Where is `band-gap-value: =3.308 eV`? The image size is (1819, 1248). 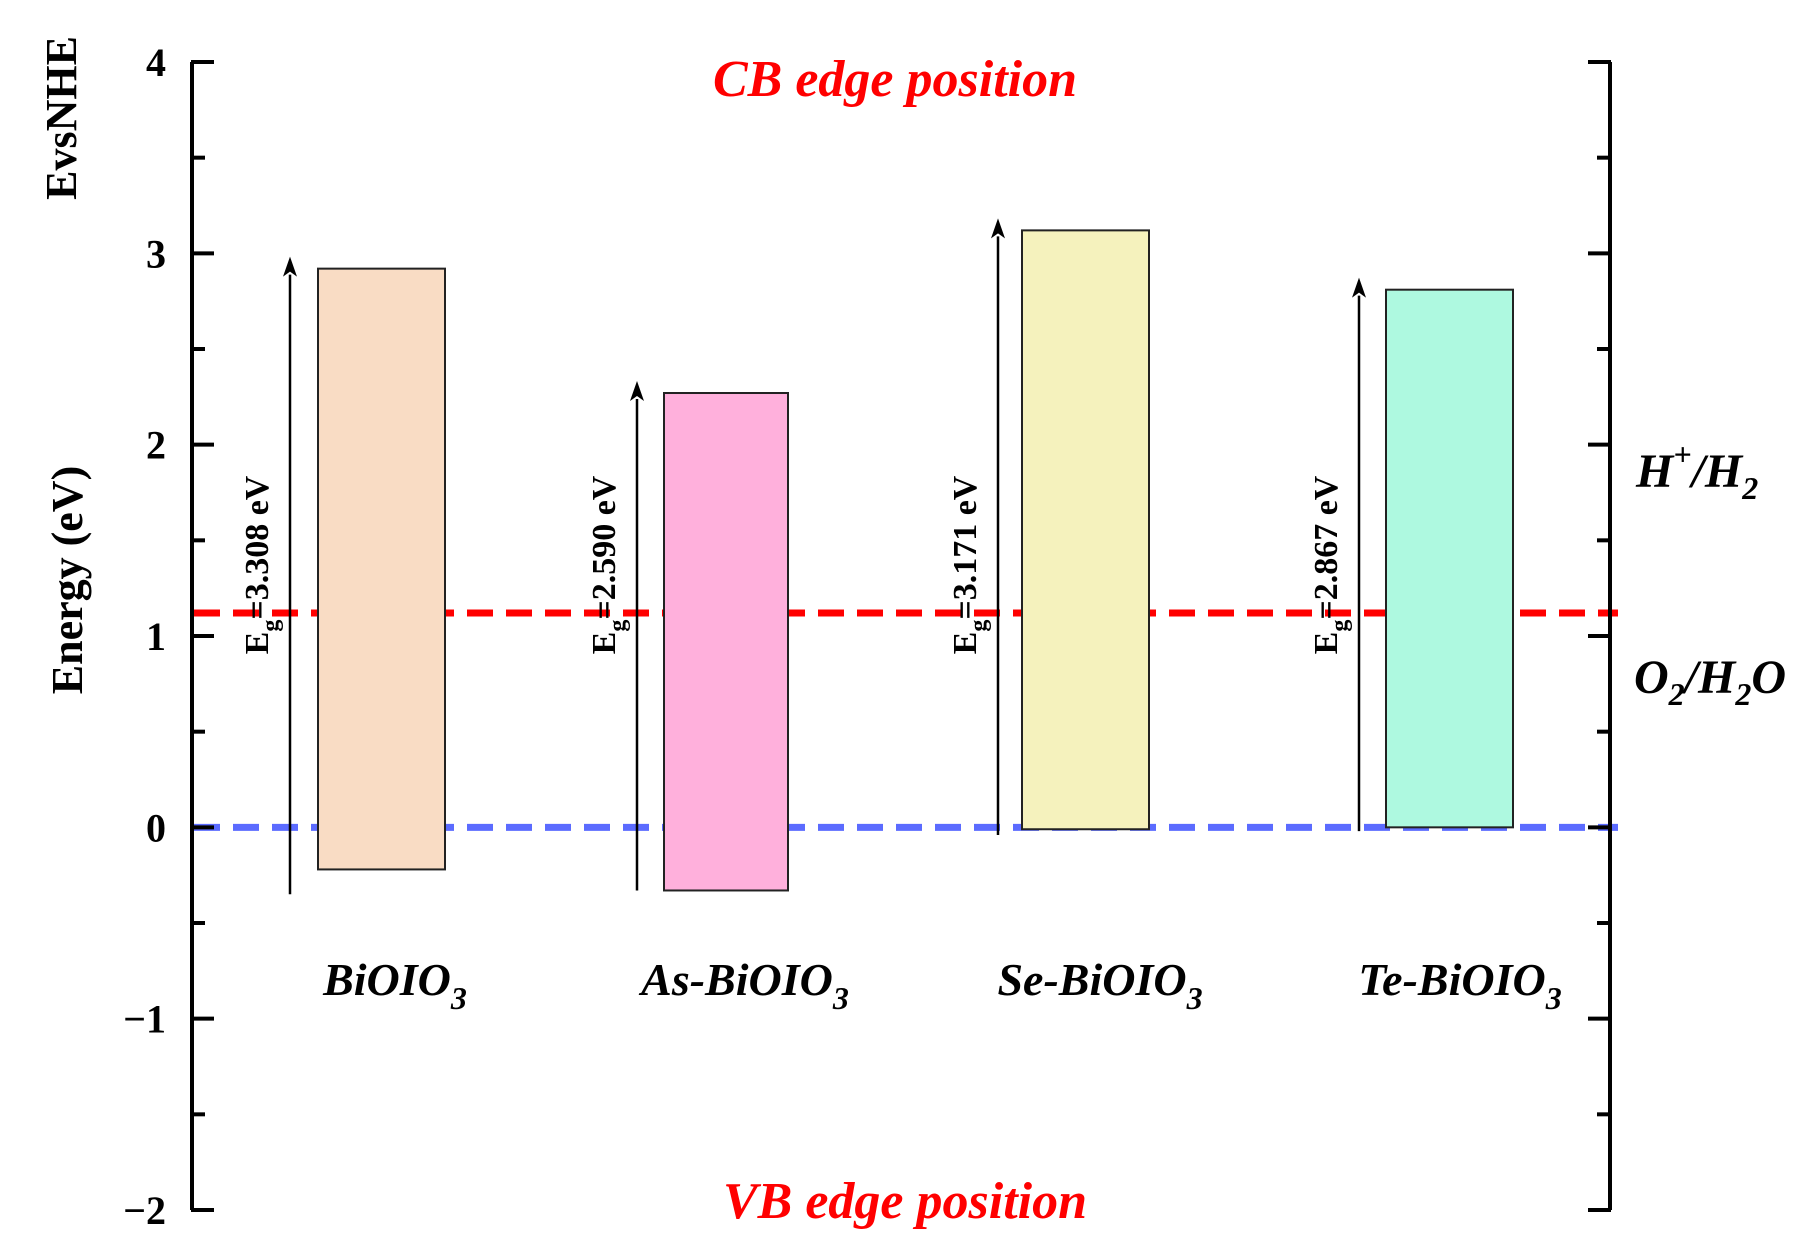
band-gap-value: =3.308 eV is located at coordinates (257, 547).